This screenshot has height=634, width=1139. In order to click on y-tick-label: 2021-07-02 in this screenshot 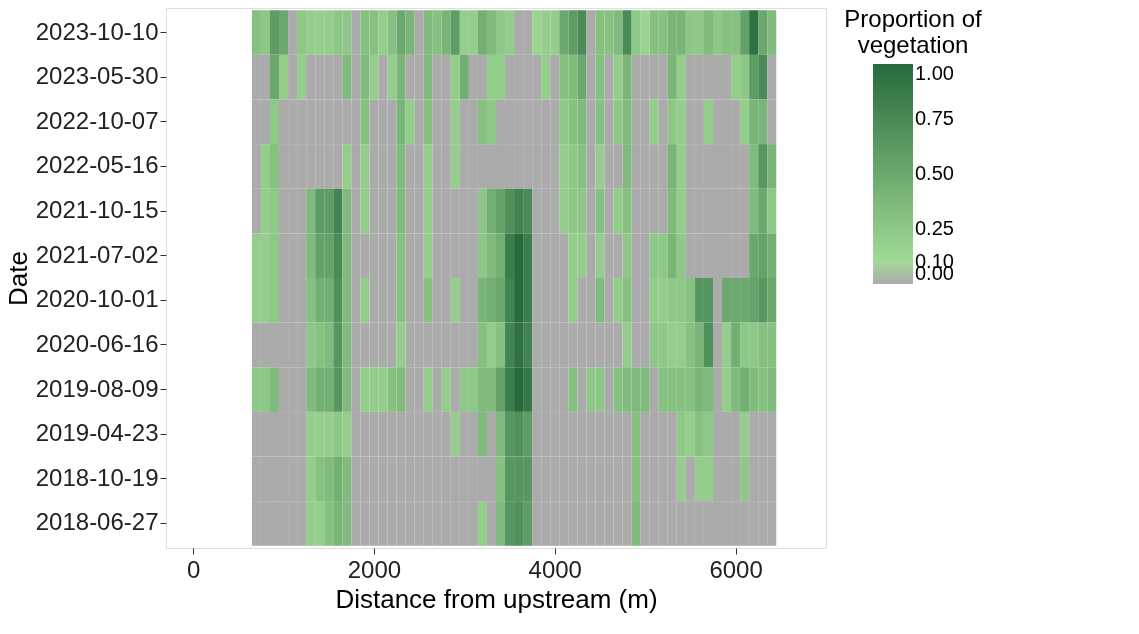, I will do `click(97, 254)`.